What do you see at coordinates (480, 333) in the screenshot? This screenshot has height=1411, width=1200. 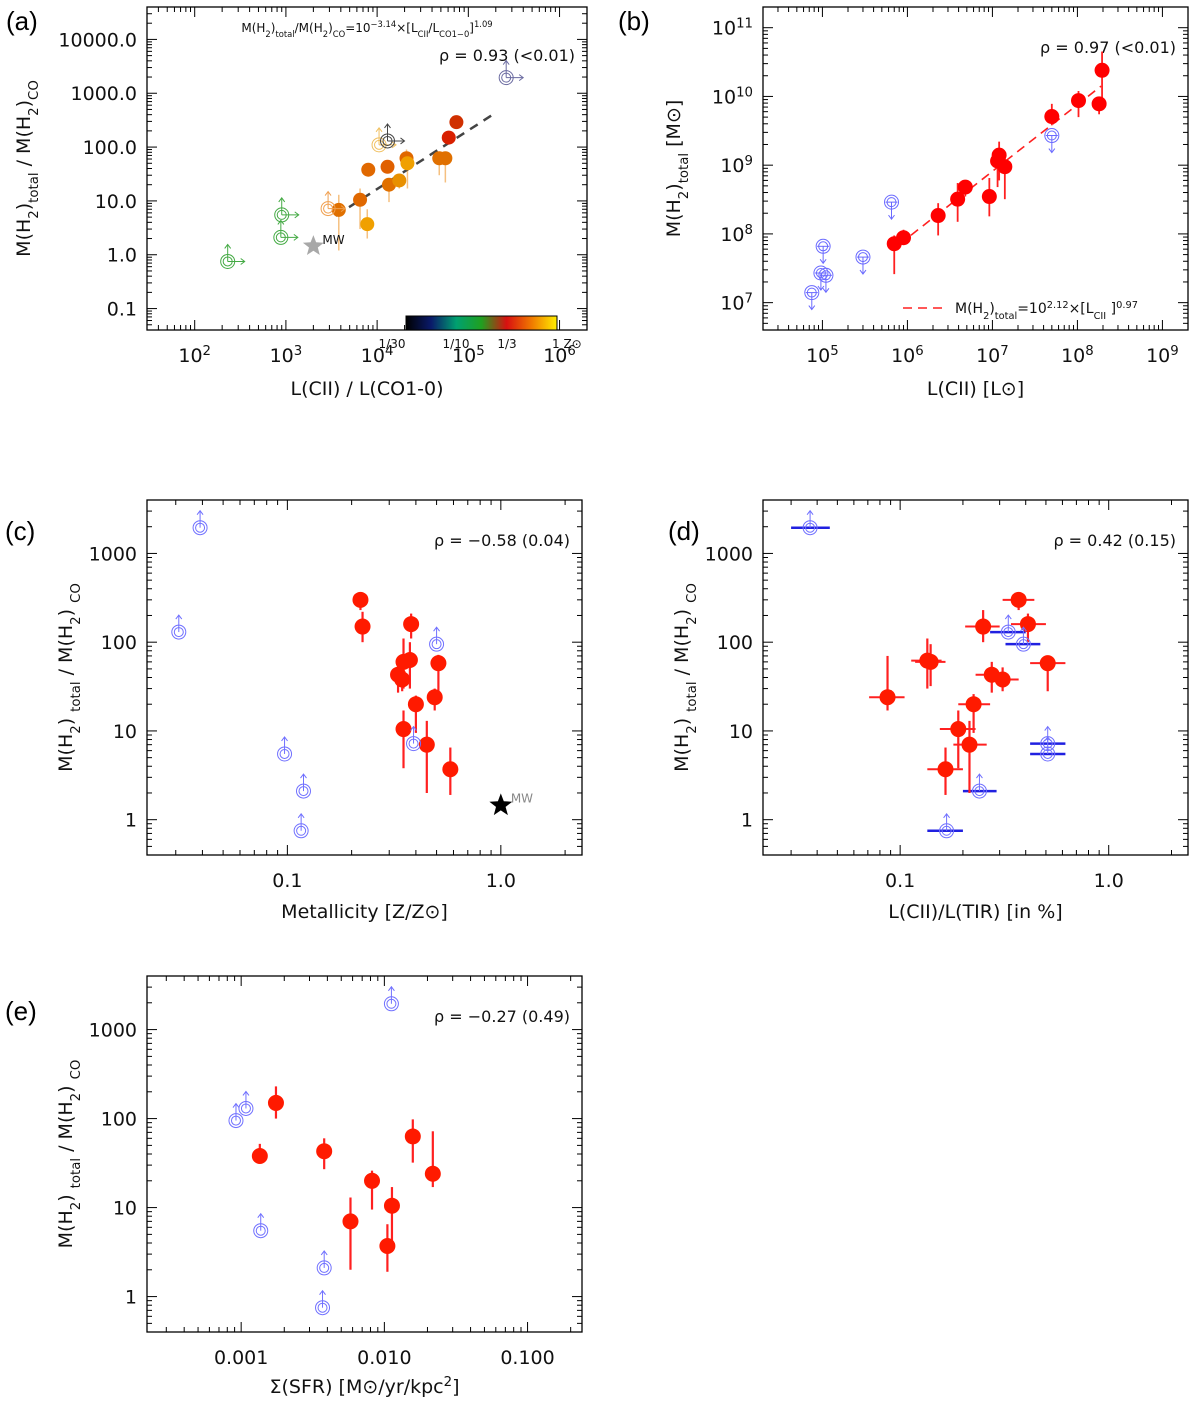 I see `colorbar: 1/30 1/10 1/3 1 Z⊙` at bounding box center [480, 333].